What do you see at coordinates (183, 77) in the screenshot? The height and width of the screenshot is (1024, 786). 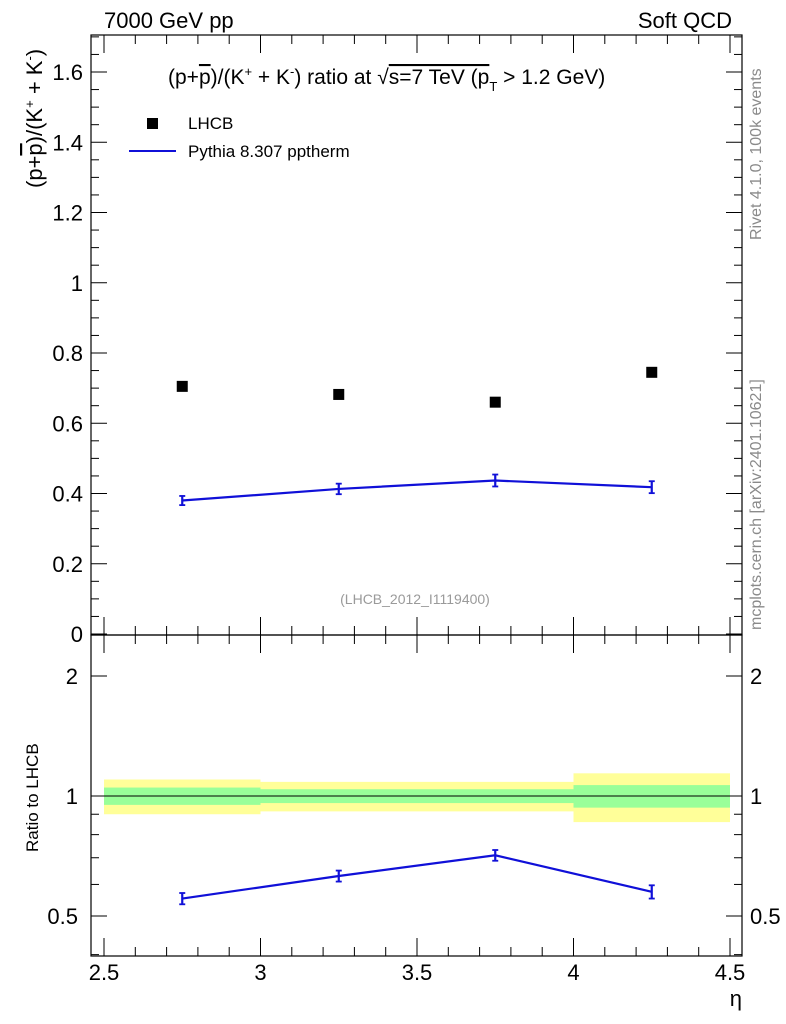 I see `title-prefix: (p+` at bounding box center [183, 77].